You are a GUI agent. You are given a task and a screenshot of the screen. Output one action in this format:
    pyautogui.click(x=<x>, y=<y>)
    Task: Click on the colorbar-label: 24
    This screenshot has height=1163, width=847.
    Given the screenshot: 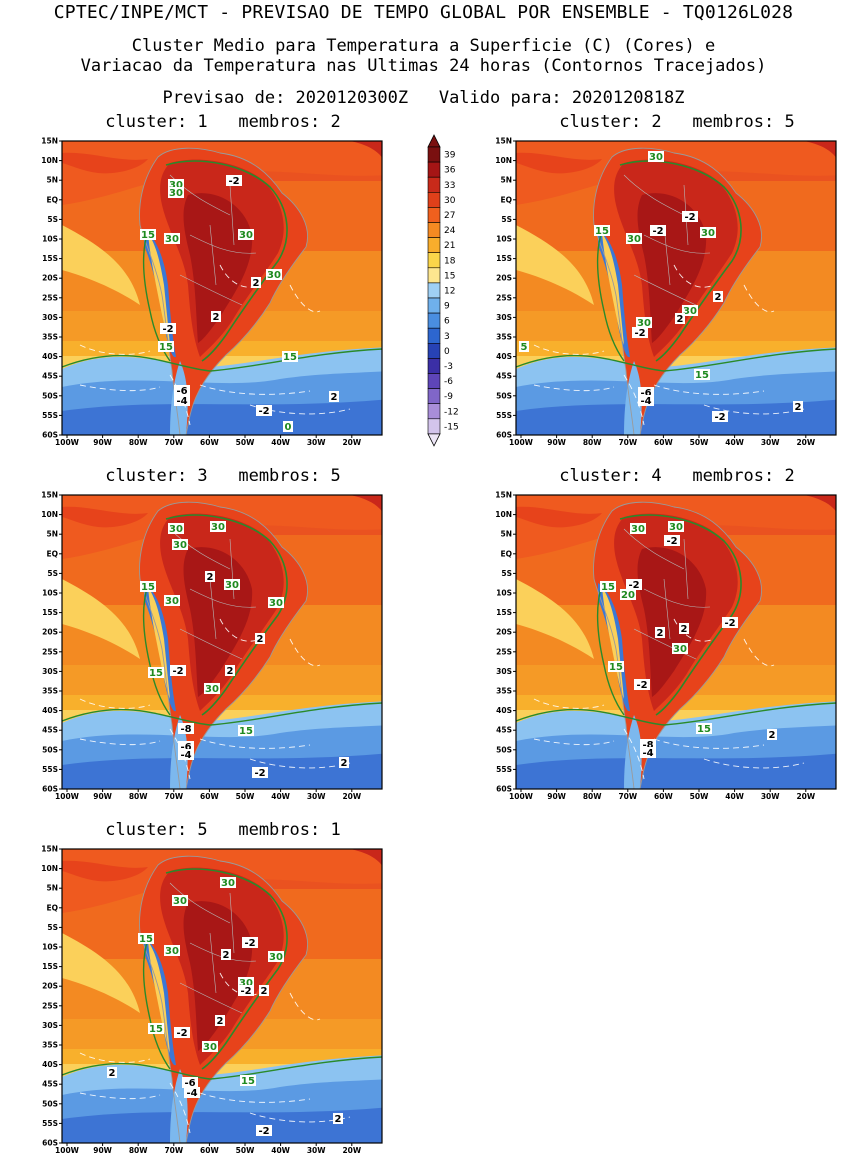 What is the action you would take?
    pyautogui.click(x=450, y=231)
    